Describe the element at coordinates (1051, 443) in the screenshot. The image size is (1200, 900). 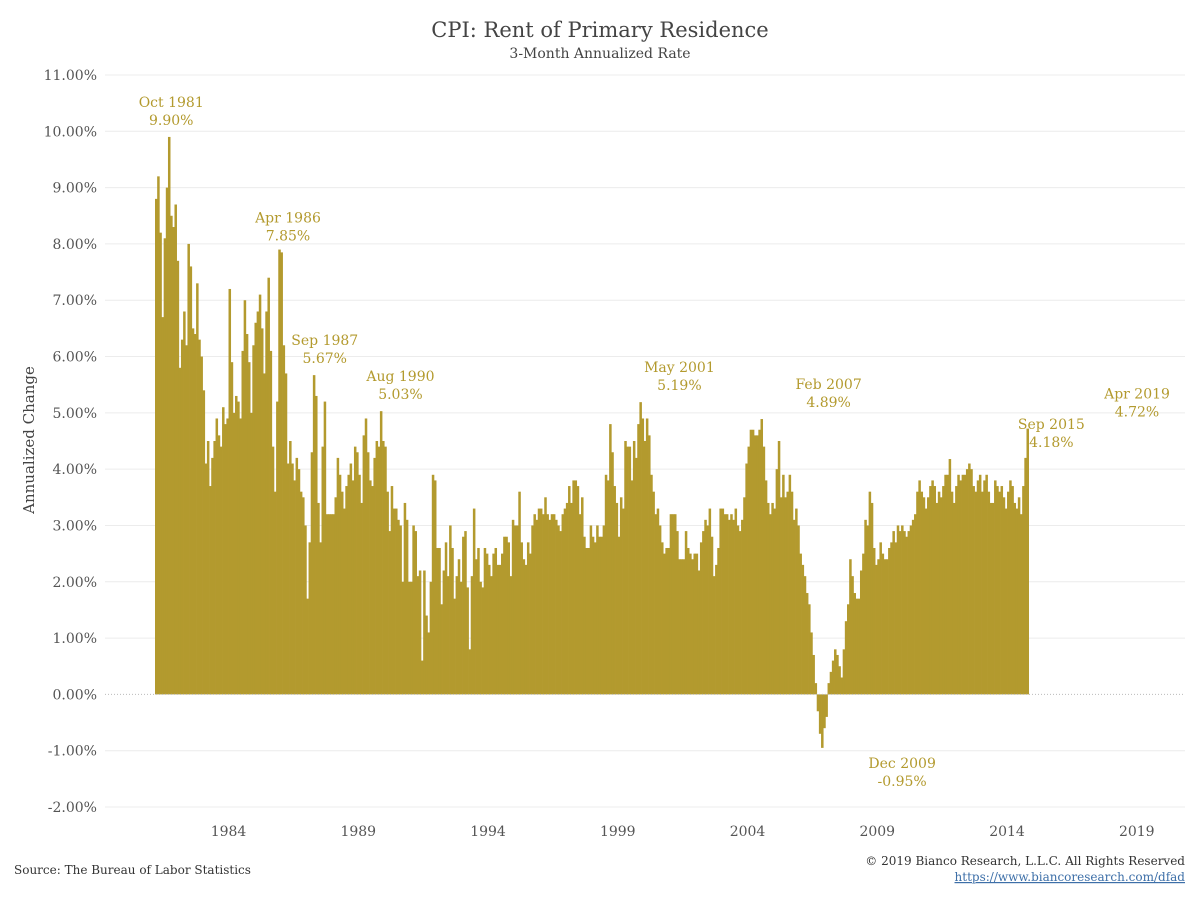
I see `annotation-value: 4.18%` at that location.